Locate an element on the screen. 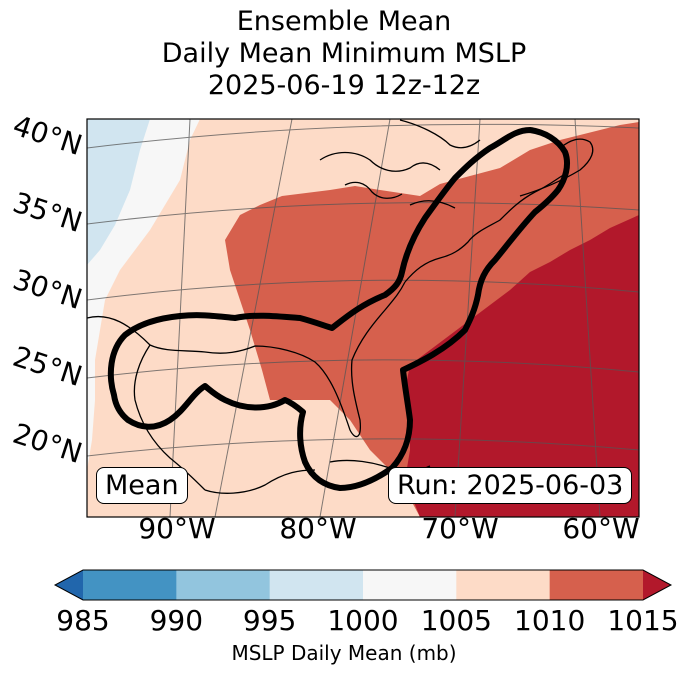 This screenshot has height=674, width=688. mean-label: Mean is located at coordinates (142, 485).